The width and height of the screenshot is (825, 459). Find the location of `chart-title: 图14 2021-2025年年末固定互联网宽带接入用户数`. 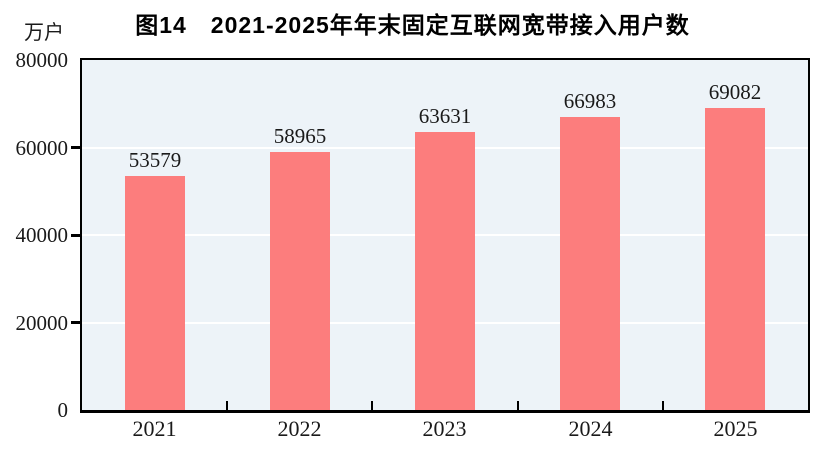

chart-title: 图14 2021-2025年年末固定互联网宽带接入用户数 is located at coordinates (412, 25).